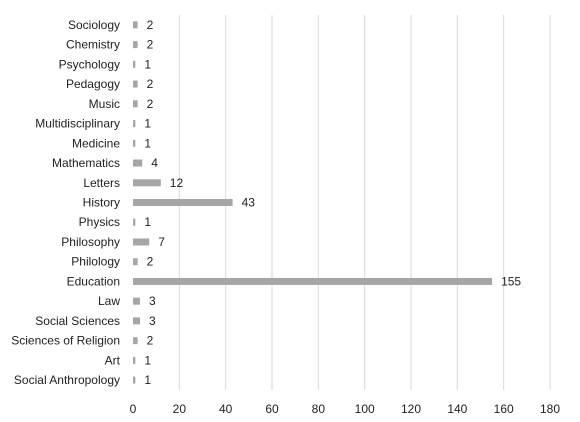 The width and height of the screenshot is (580, 422). I want to click on category-label: Medicine, so click(96, 143).